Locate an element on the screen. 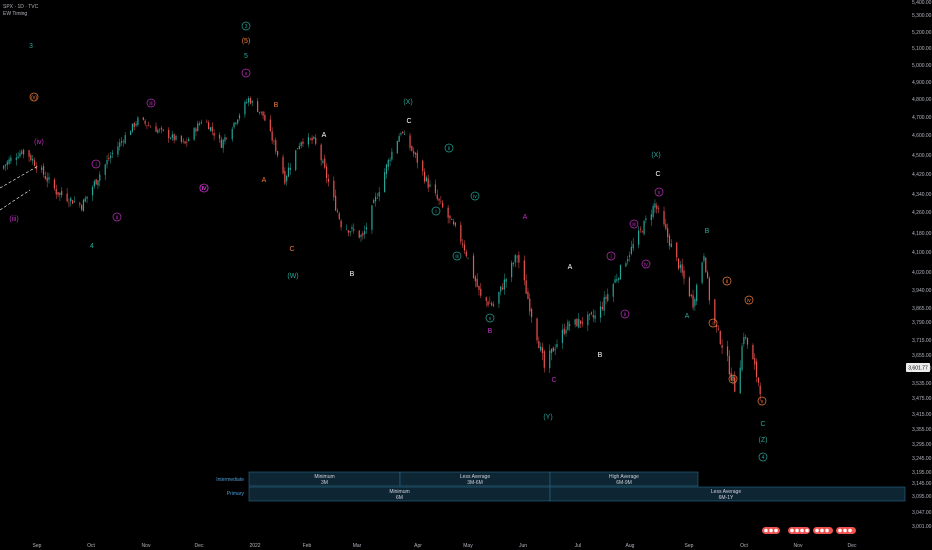  wave-label: (iii) is located at coordinates (13, 219).